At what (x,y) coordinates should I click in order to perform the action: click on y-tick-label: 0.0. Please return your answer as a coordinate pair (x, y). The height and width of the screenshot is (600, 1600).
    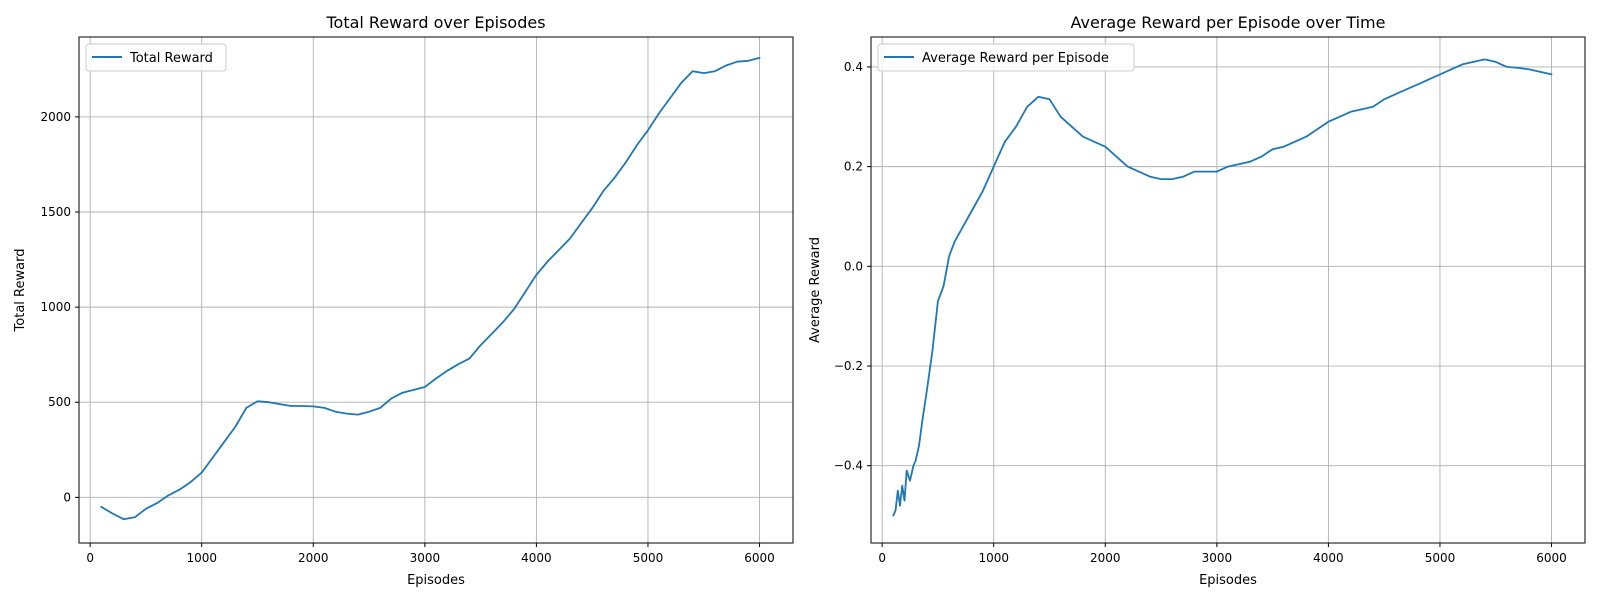
    Looking at the image, I should click on (853, 266).